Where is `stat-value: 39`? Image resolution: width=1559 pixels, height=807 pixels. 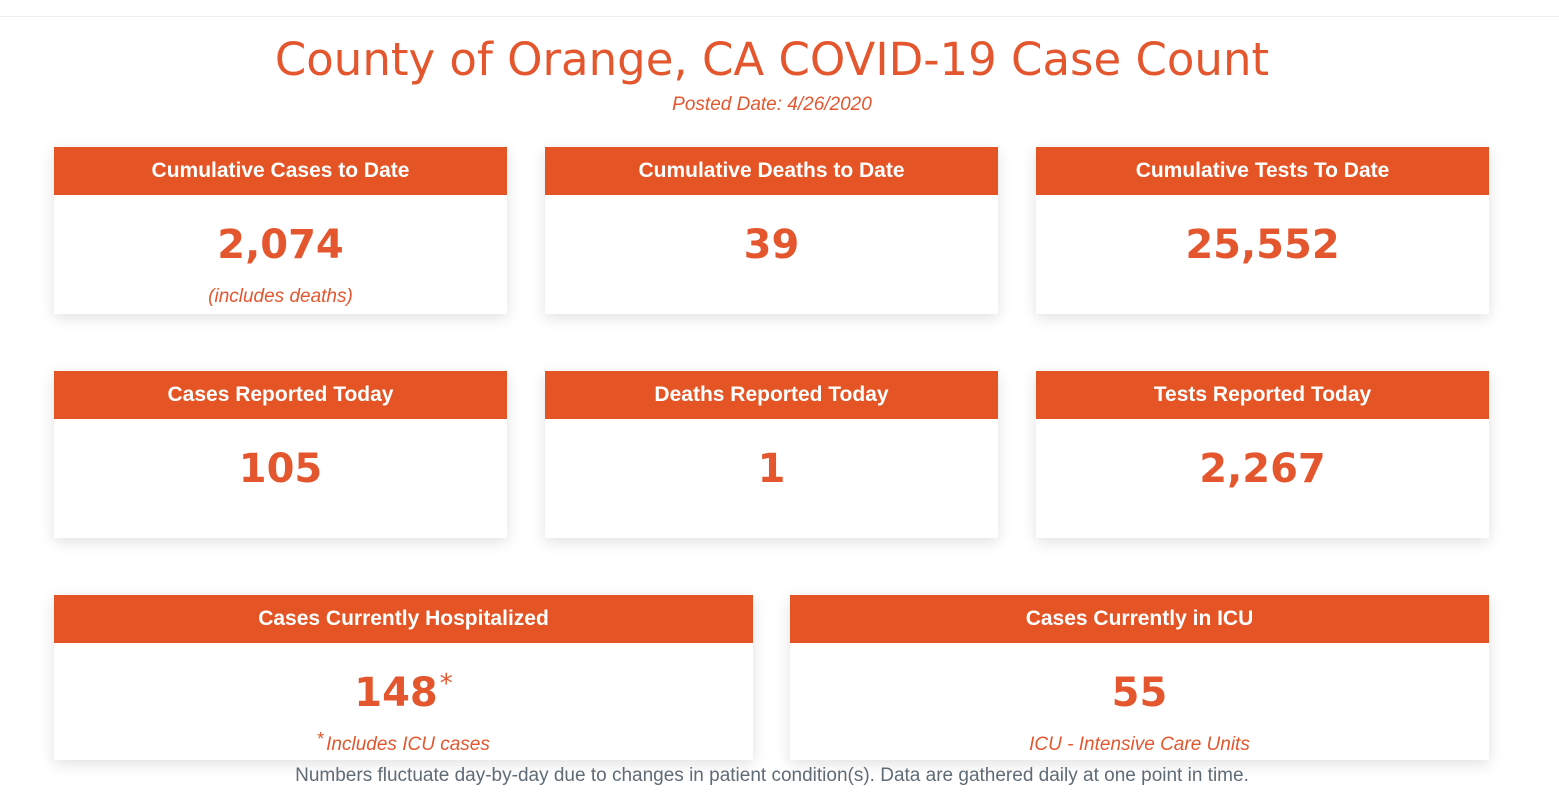 stat-value: 39 is located at coordinates (771, 245).